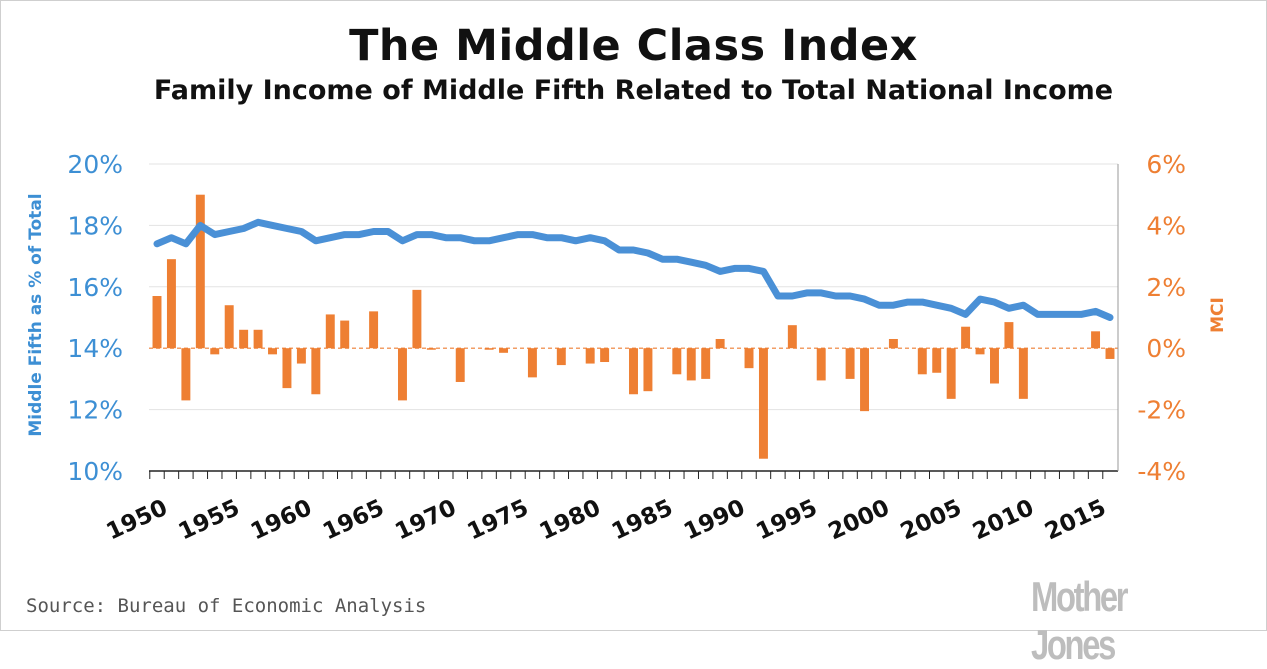  What do you see at coordinates (858, 520) in the screenshot?
I see `x-tick-label: 2000` at bounding box center [858, 520].